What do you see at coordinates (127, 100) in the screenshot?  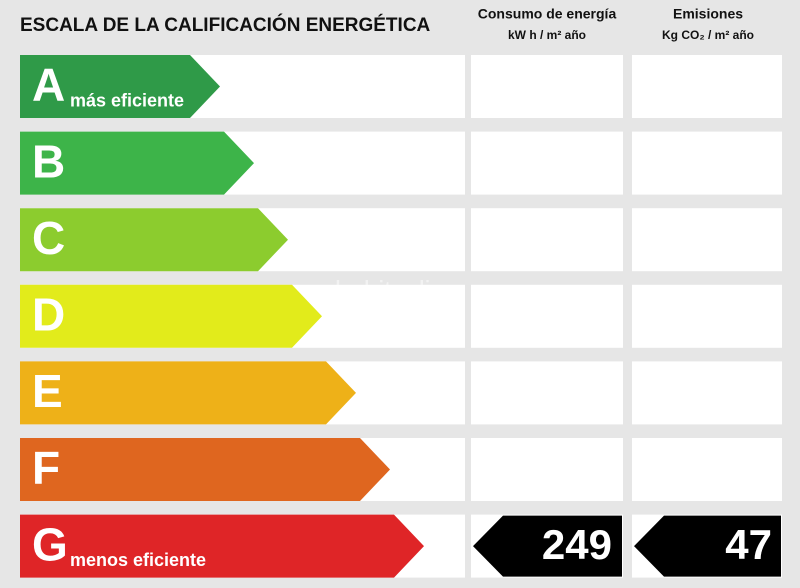 I see `rating-label: más eficiente` at bounding box center [127, 100].